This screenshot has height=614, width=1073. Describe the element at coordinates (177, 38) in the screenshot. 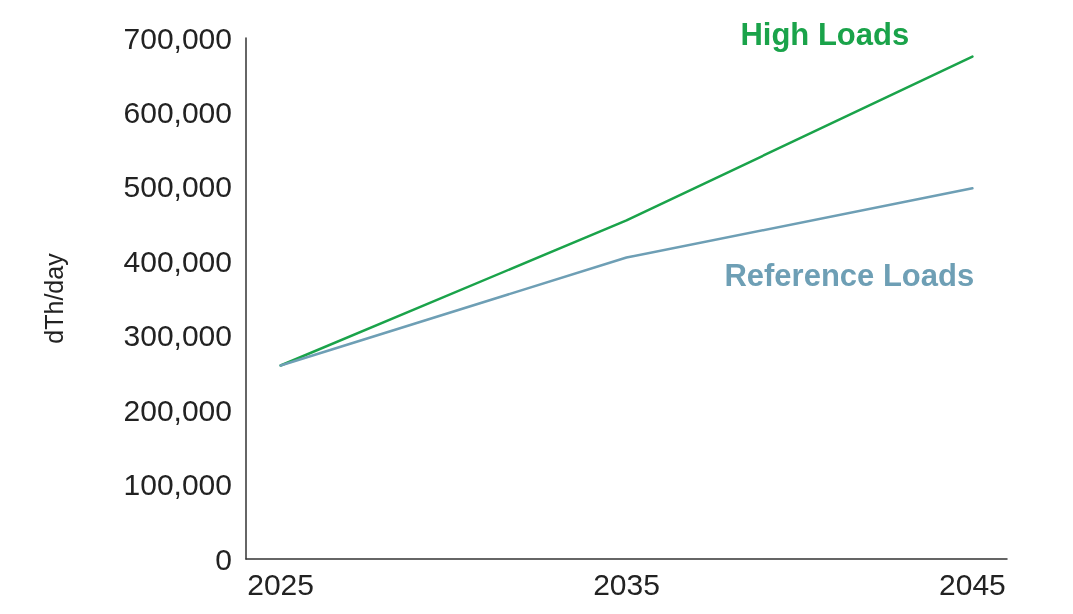

I see `y-tick-label: 700,000` at that location.